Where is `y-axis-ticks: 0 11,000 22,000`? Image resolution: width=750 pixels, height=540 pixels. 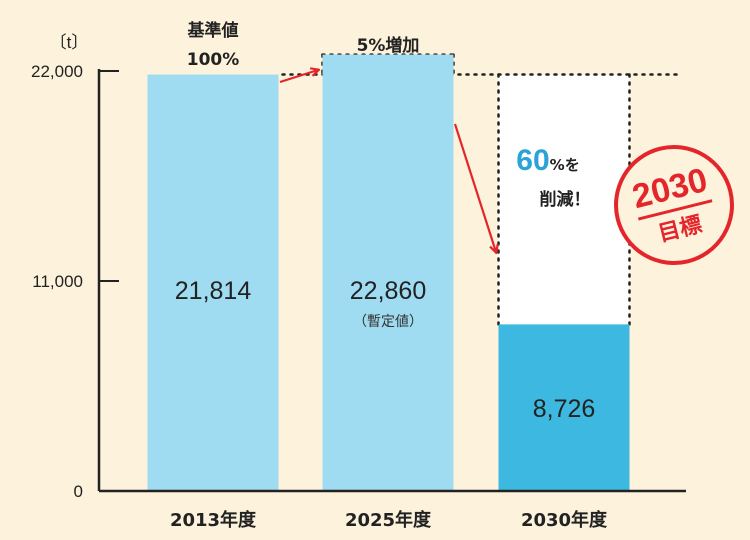 y-axis-ticks: 0 11,000 22,000 is located at coordinates (57, 281).